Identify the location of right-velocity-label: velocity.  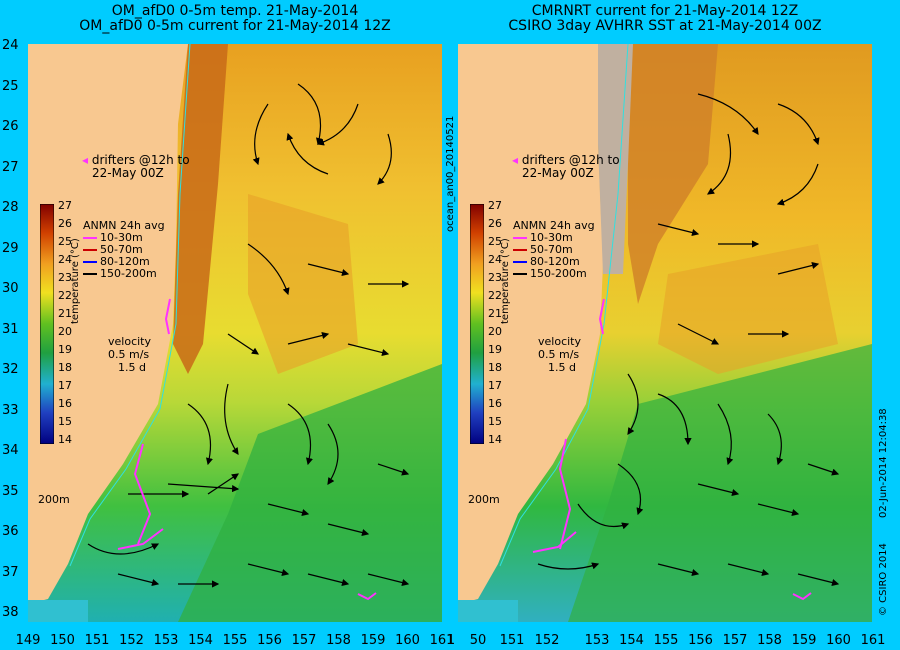
(559, 341).